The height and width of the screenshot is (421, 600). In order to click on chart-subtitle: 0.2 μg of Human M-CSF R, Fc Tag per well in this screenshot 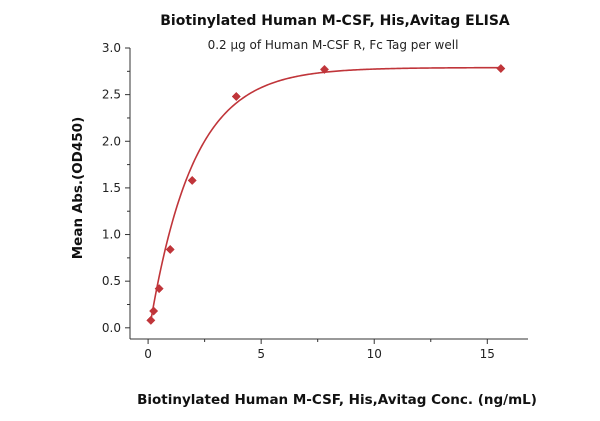, I will do `click(333, 45)`.